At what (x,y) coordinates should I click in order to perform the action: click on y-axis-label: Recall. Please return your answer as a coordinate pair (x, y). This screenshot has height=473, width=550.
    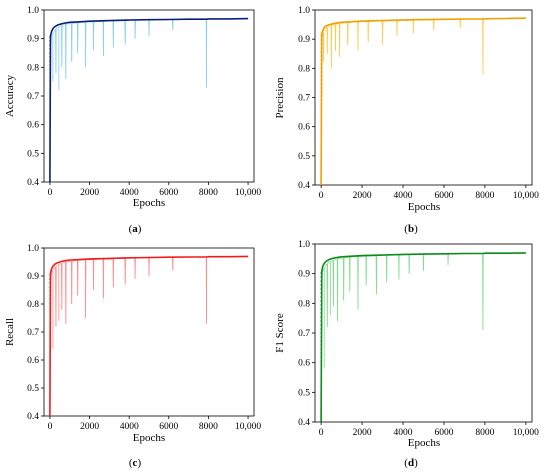
    Looking at the image, I should click on (10, 332).